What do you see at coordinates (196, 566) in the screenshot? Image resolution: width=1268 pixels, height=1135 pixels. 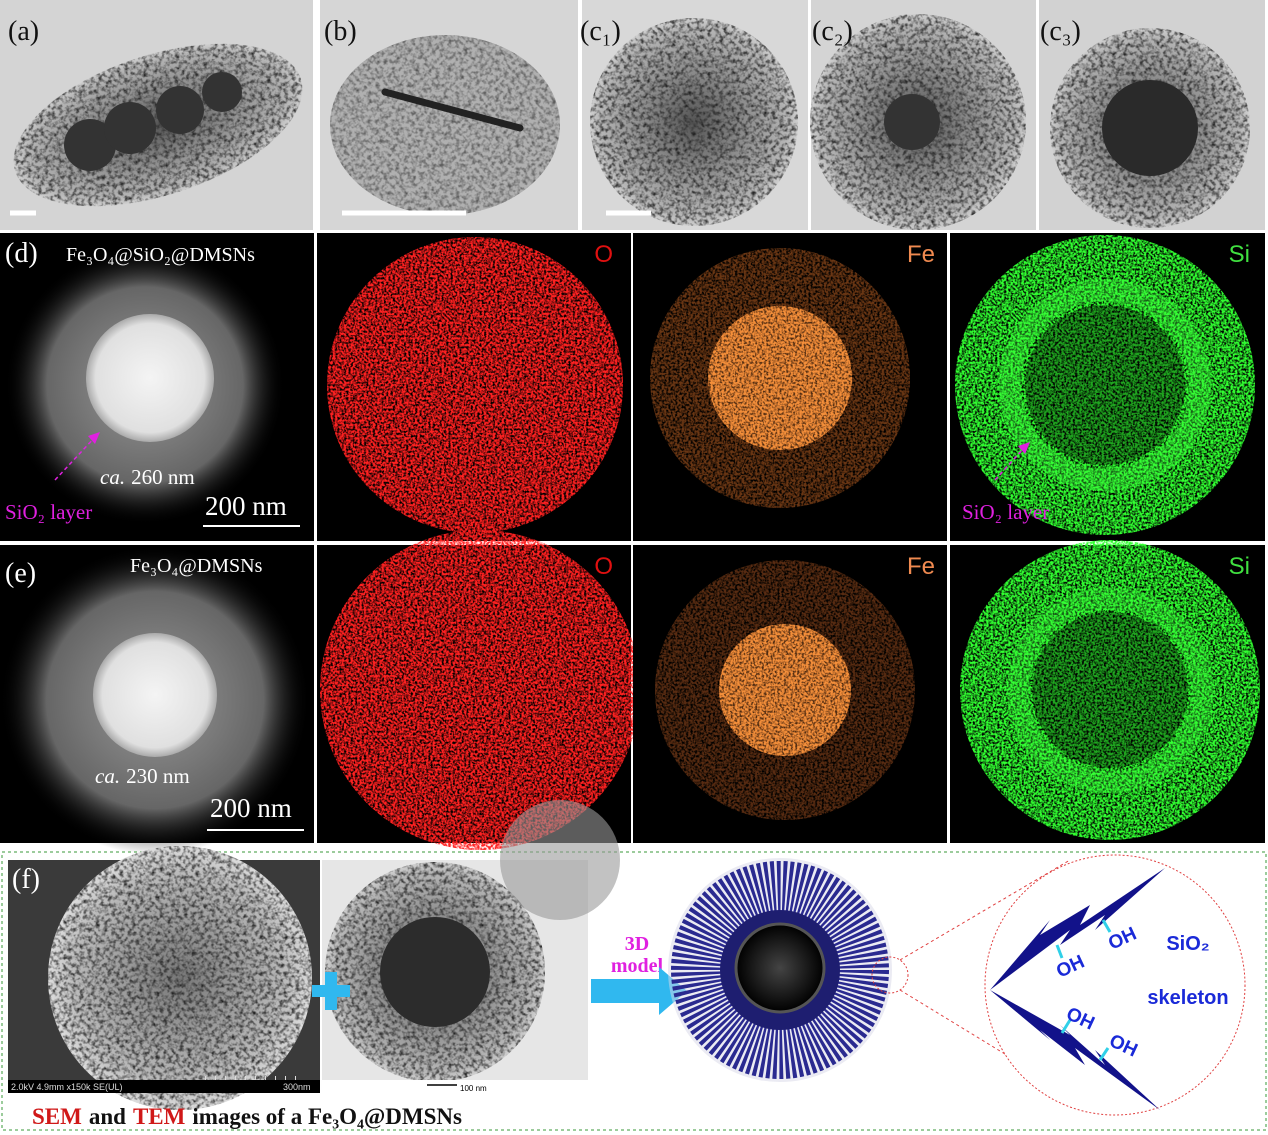 I see `sample-title: Fe₃O₄@DMSNs` at bounding box center [196, 566].